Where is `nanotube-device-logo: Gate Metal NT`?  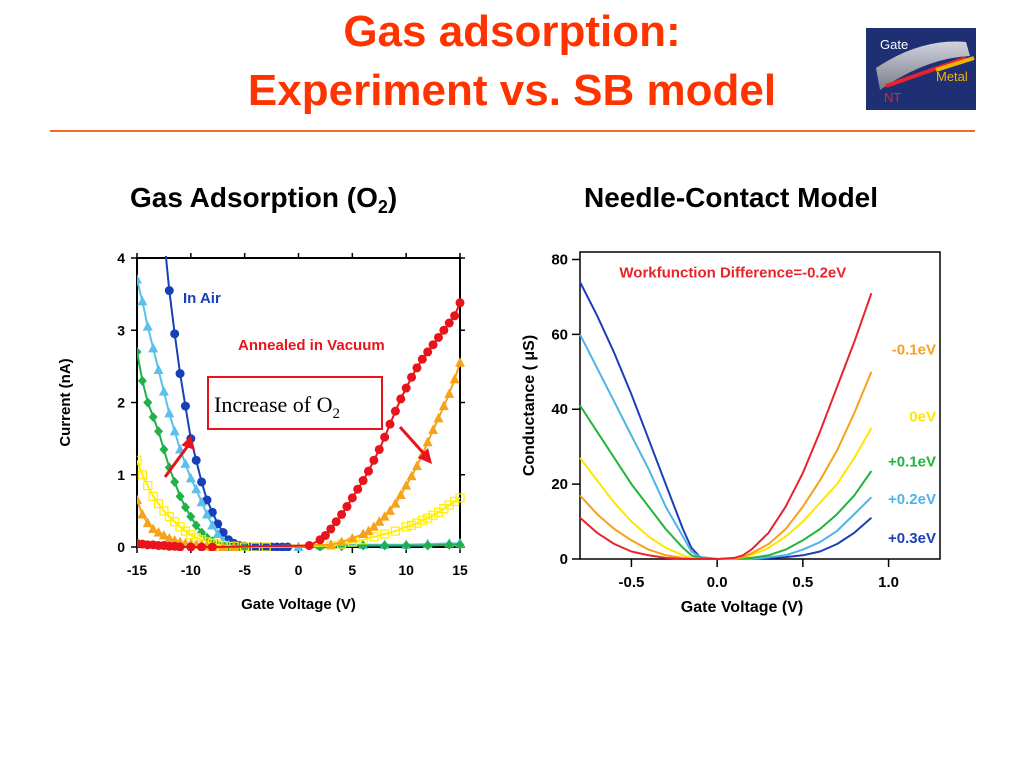
nanotube-device-logo: Gate Metal NT is located at coordinates (921, 69).